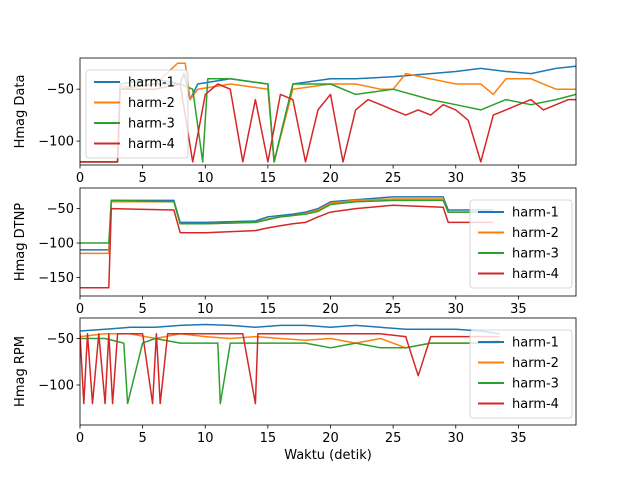 Image resolution: width=640 pixels, height=480 pixels. What do you see at coordinates (20, 242) in the screenshot?
I see `y-axis-label: Hmag DTNP` at bounding box center [20, 242].